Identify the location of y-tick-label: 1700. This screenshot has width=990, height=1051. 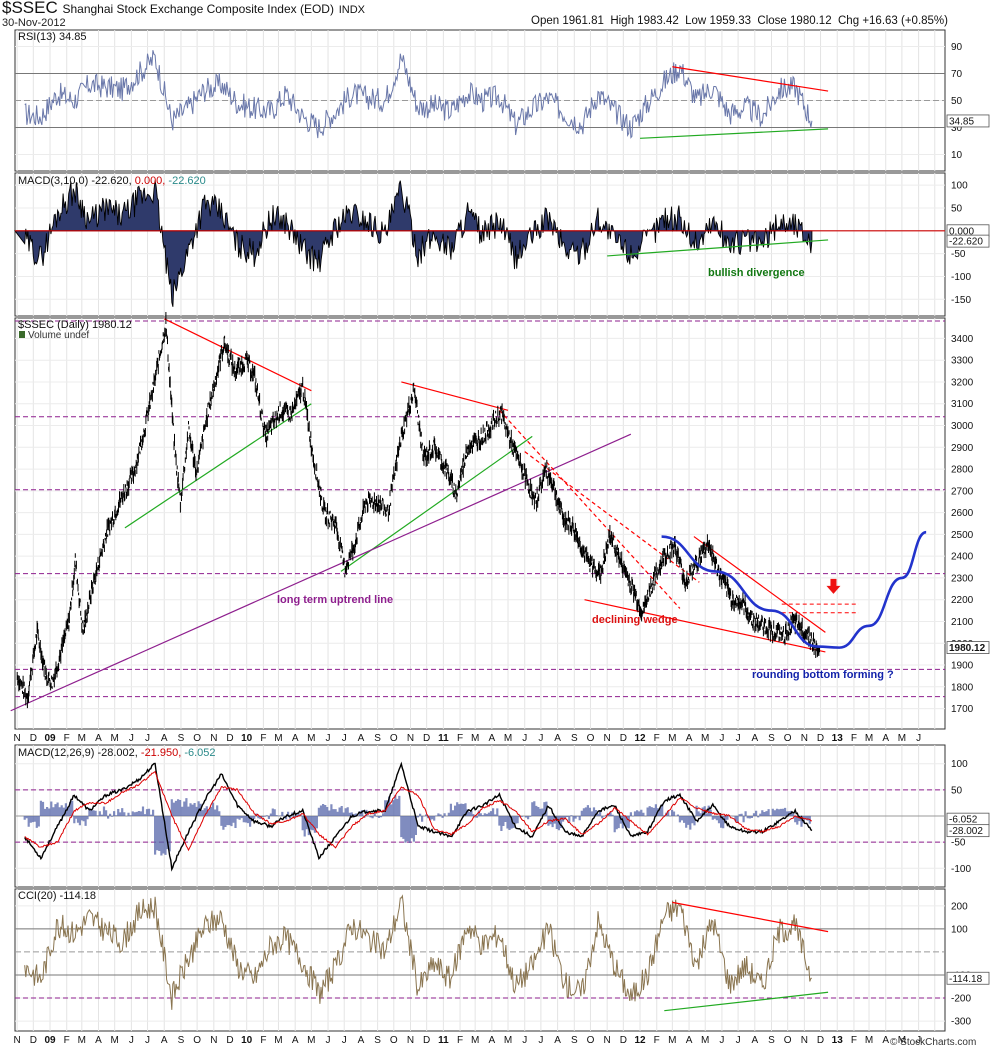
(962, 709).